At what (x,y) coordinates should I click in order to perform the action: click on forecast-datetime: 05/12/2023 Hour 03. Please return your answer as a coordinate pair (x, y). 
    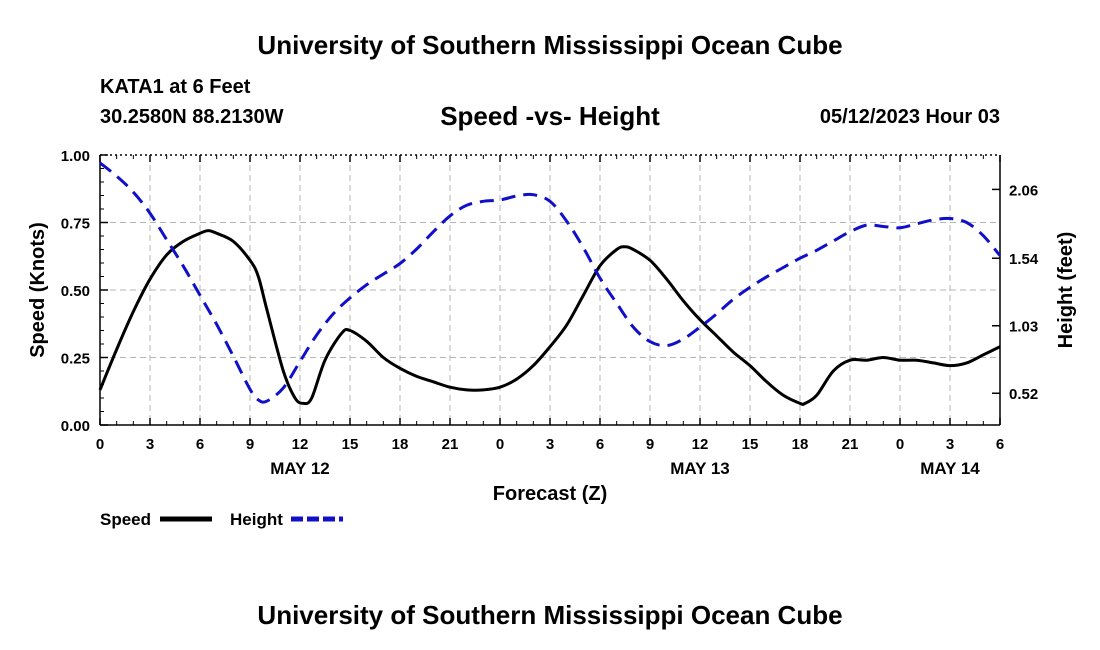
    Looking at the image, I should click on (909, 117).